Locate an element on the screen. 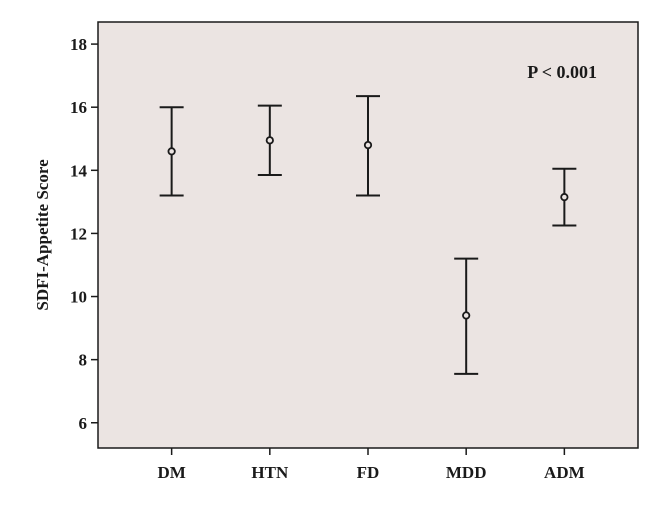 The width and height of the screenshot is (660, 509). y-tick-label: 10 is located at coordinates (78, 297).